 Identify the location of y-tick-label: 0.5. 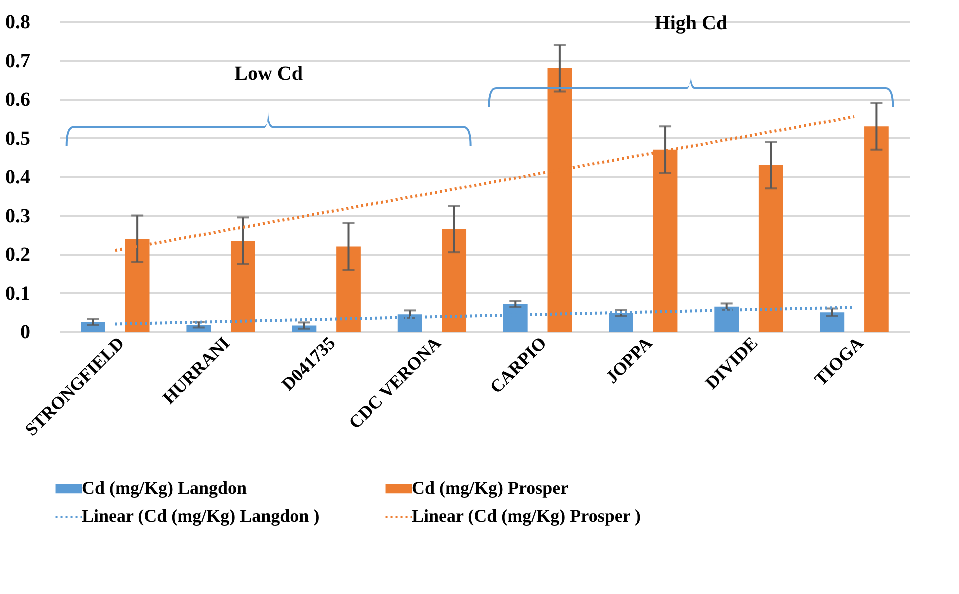
(18, 139).